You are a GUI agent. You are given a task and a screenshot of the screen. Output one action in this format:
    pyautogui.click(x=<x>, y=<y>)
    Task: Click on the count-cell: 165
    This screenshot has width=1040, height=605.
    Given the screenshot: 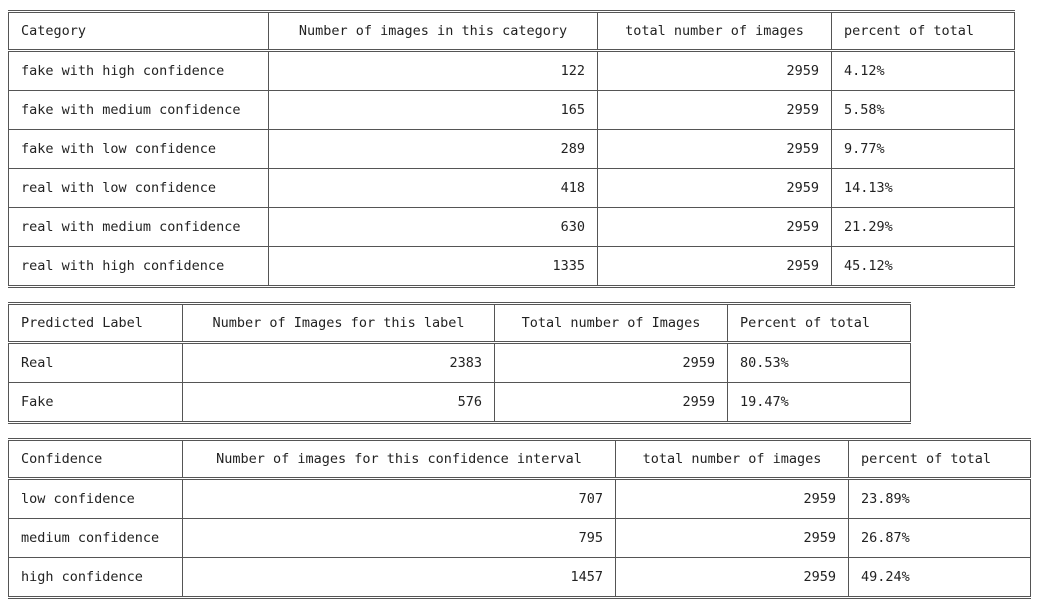 What is the action you would take?
    pyautogui.click(x=433, y=110)
    